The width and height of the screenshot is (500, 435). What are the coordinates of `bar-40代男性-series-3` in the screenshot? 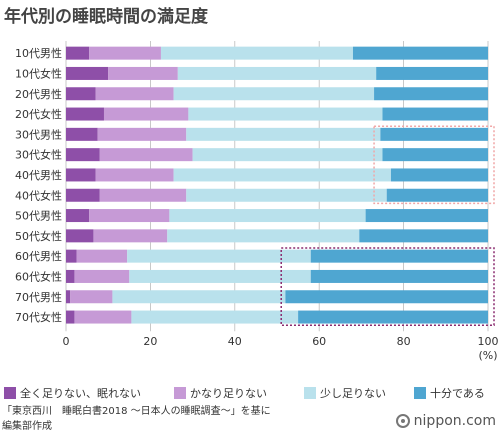 It's located at (439, 175).